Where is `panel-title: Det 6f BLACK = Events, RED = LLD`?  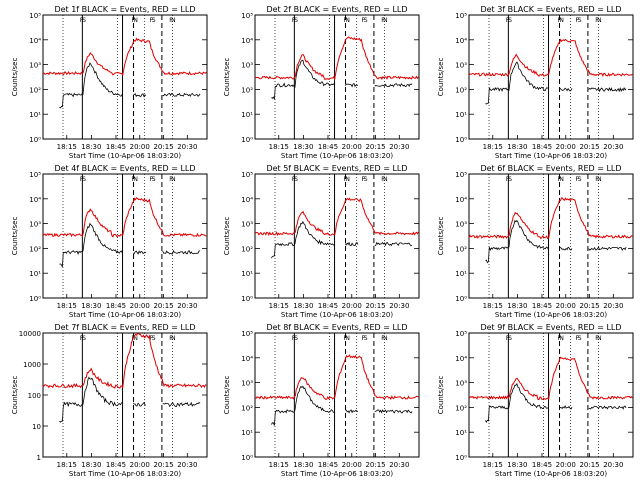 panel-title: Det 6f BLACK = Events, RED = LLD is located at coordinates (550, 168).